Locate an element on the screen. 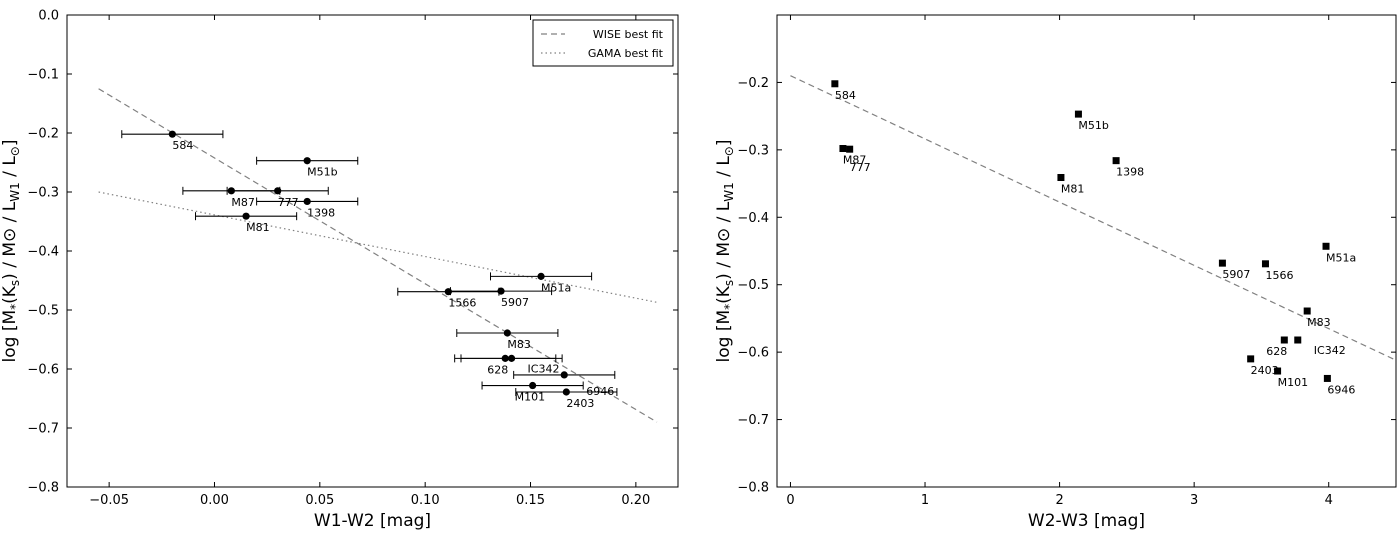 Image resolution: width=1400 pixels, height=538 pixels. x-tick-label: 0.20 is located at coordinates (635, 500).